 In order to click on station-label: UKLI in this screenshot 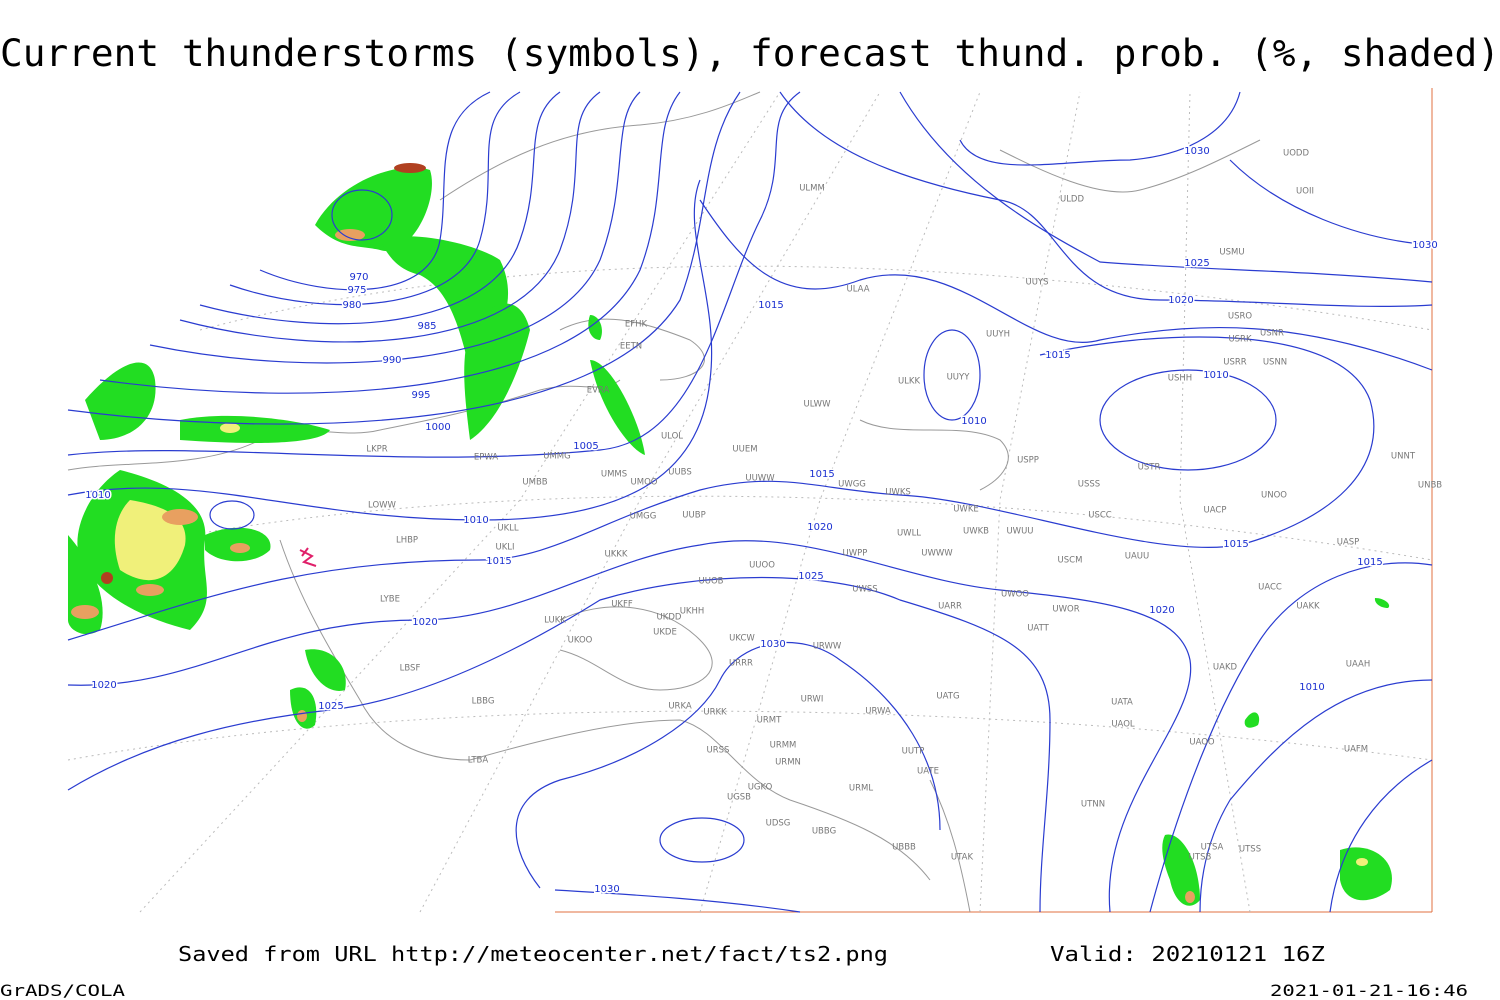, I will do `click(504, 548)`.